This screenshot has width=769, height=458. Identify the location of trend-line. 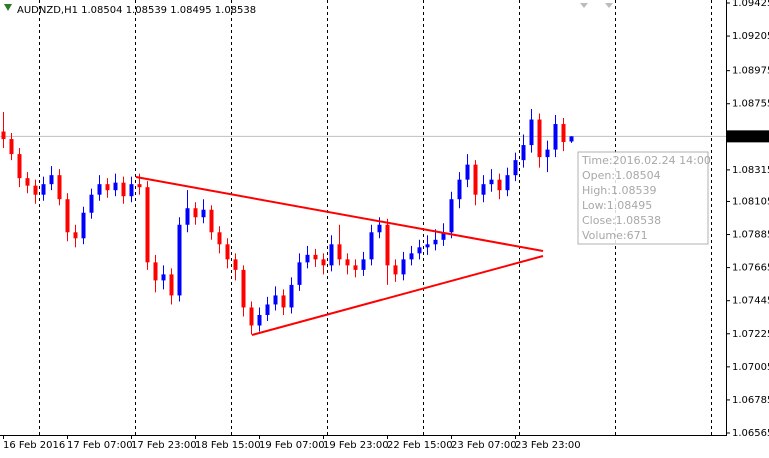
(339, 214).